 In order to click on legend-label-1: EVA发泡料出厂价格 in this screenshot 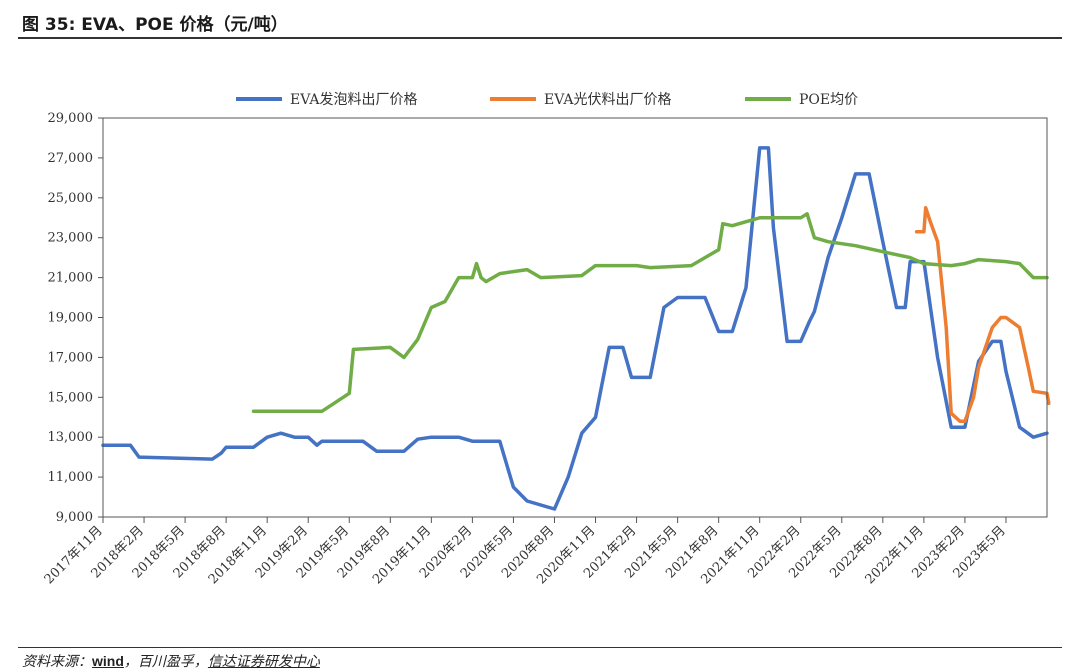, I will do `click(354, 100)`.